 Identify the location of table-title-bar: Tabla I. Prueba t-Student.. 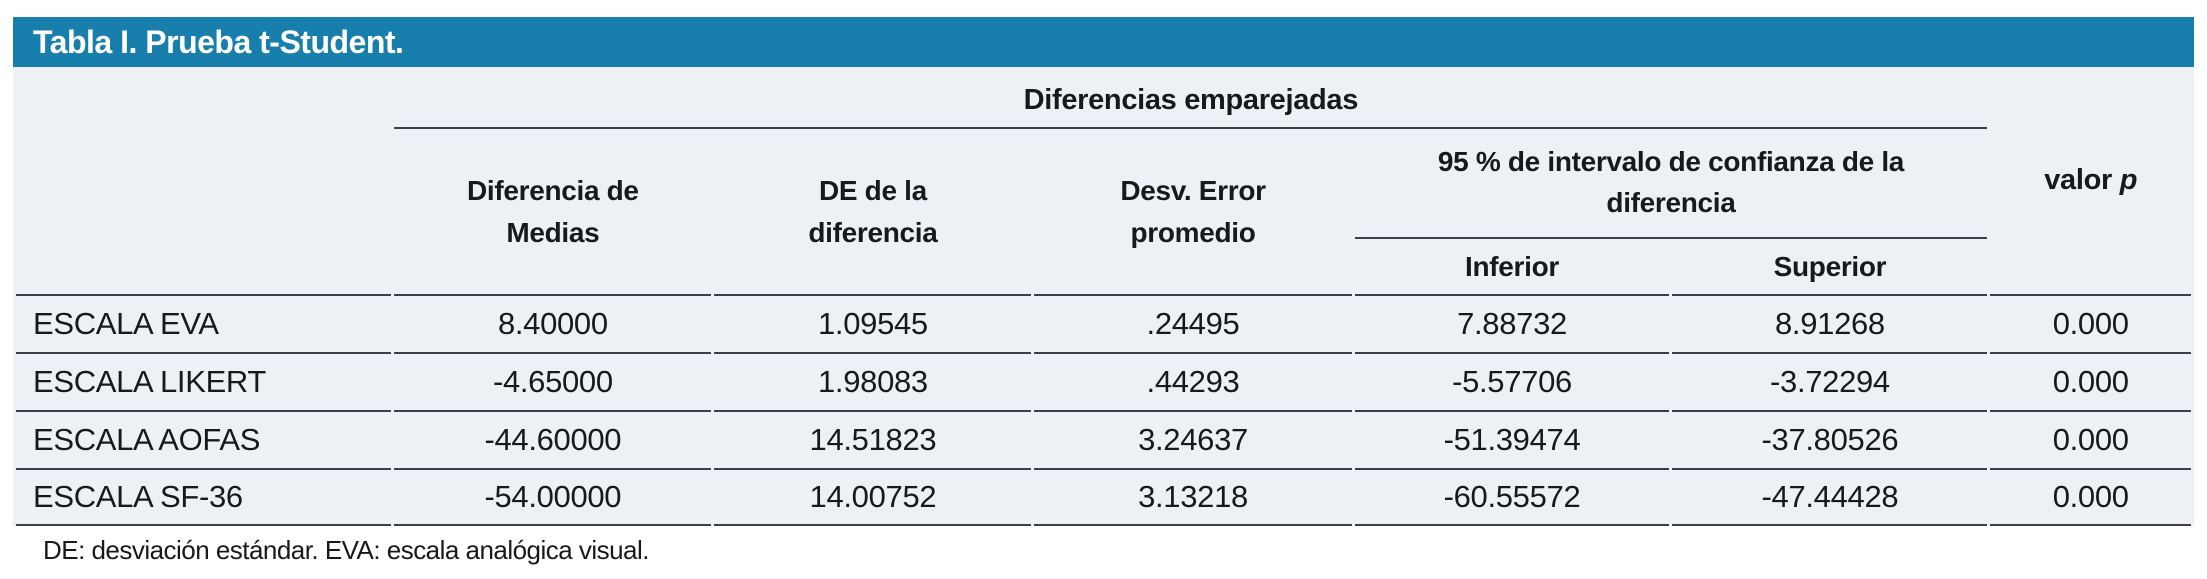
(1103, 42).